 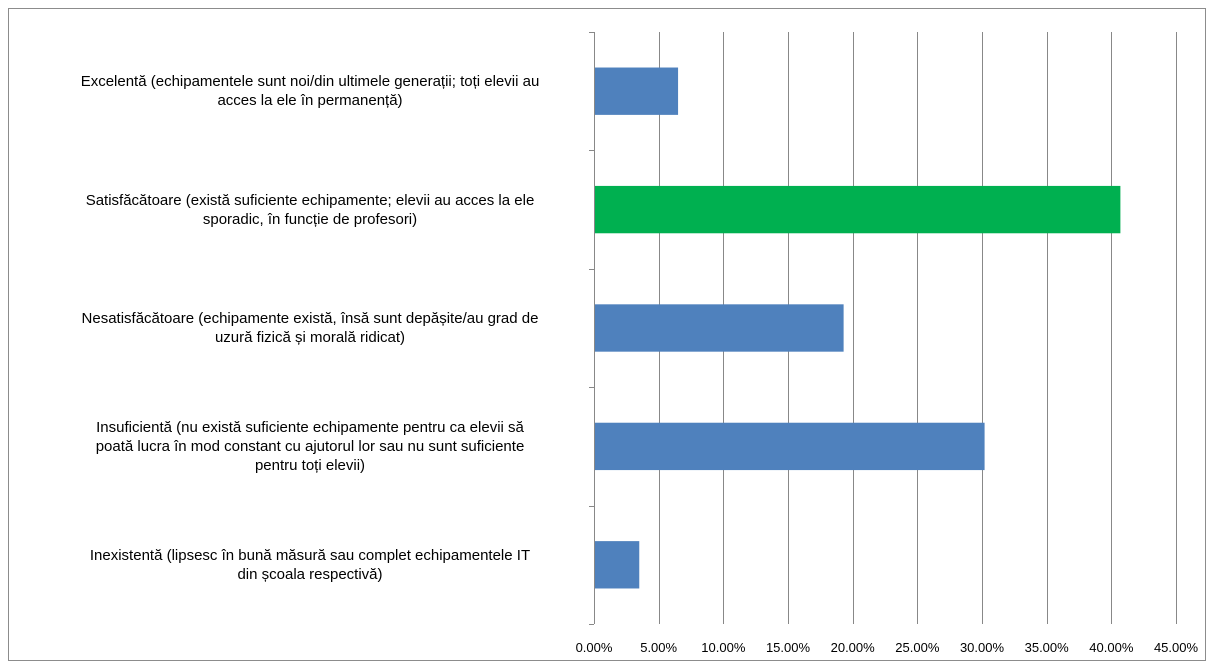 I want to click on x-tick-label: 0.00%, so click(x=594, y=647).